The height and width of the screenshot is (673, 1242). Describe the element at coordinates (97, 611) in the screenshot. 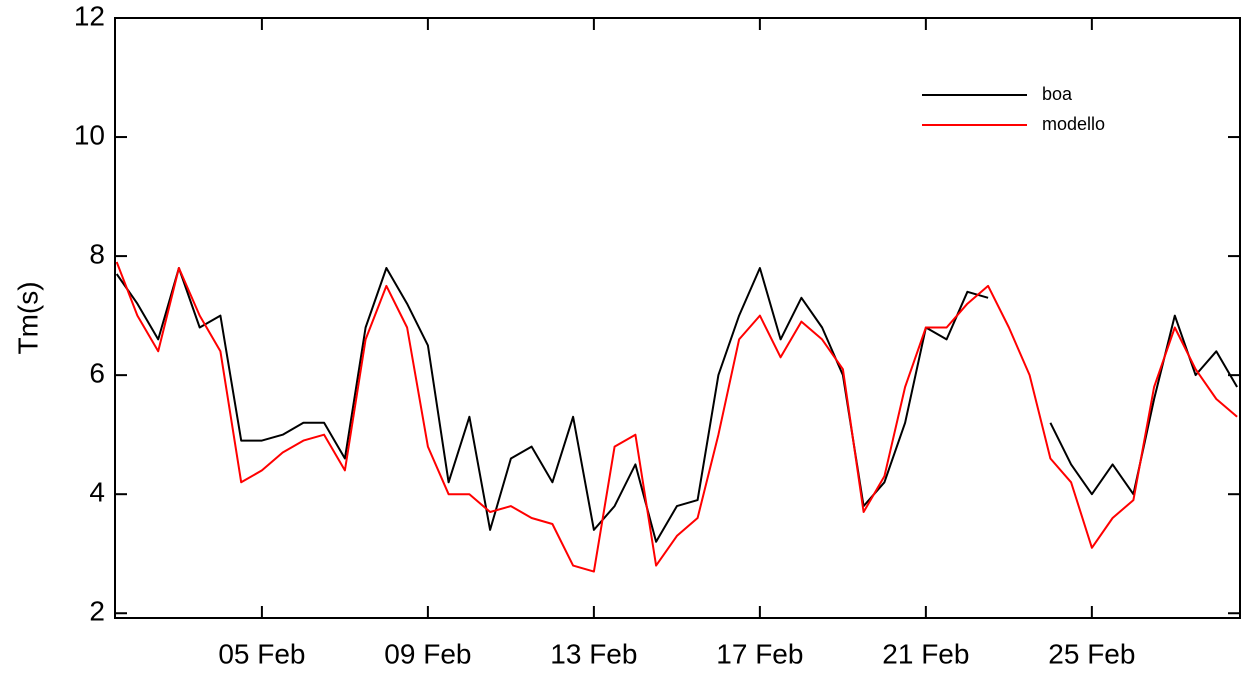

I see `y-tick-label: 2` at that location.